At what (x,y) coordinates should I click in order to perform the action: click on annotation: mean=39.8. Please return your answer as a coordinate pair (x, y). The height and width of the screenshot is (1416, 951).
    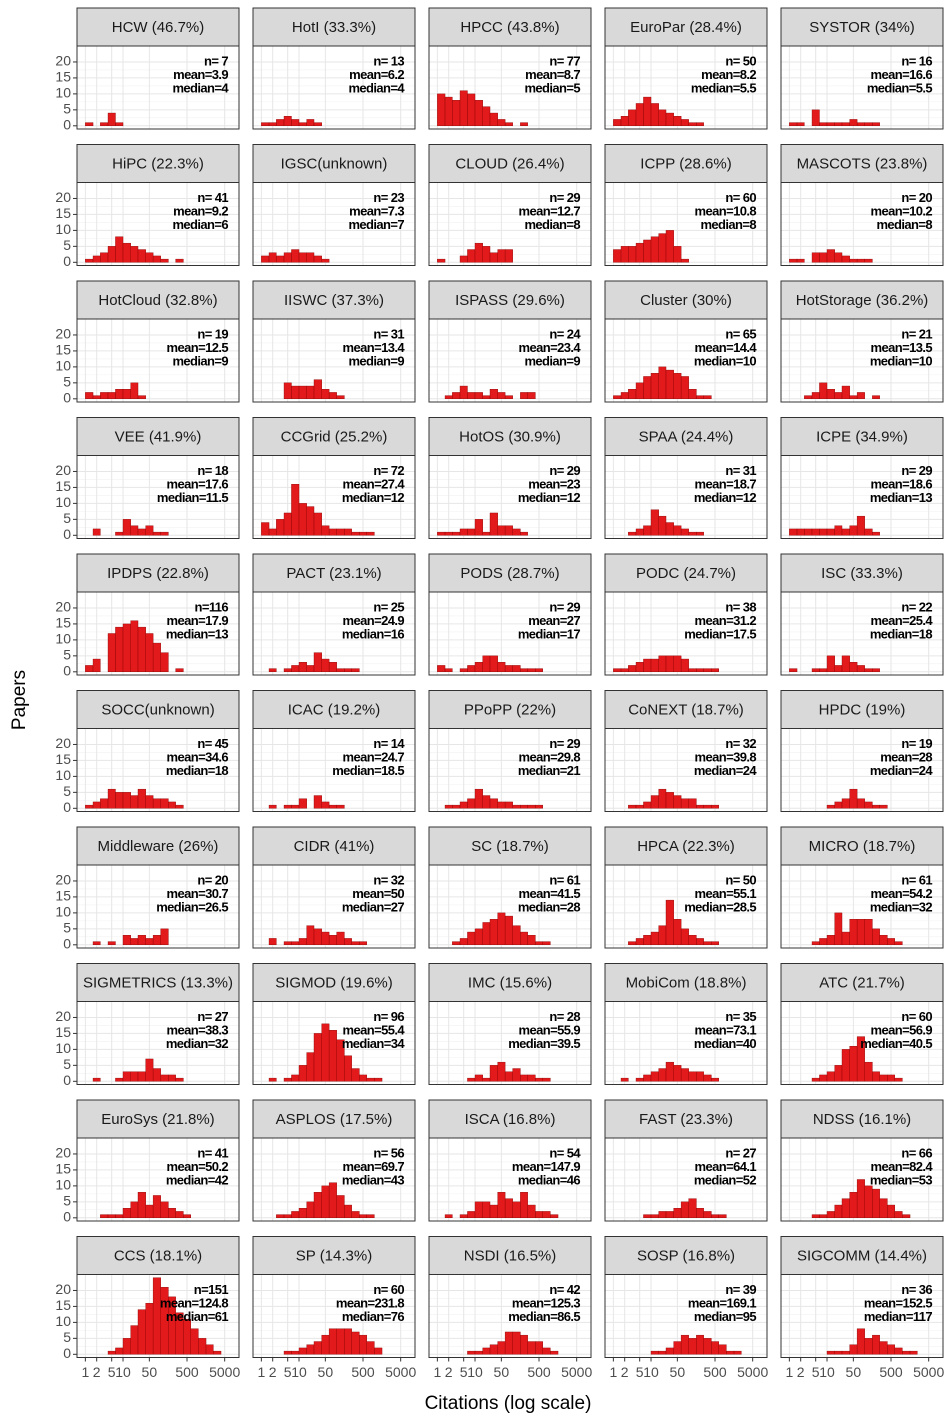
    Looking at the image, I should click on (726, 756).